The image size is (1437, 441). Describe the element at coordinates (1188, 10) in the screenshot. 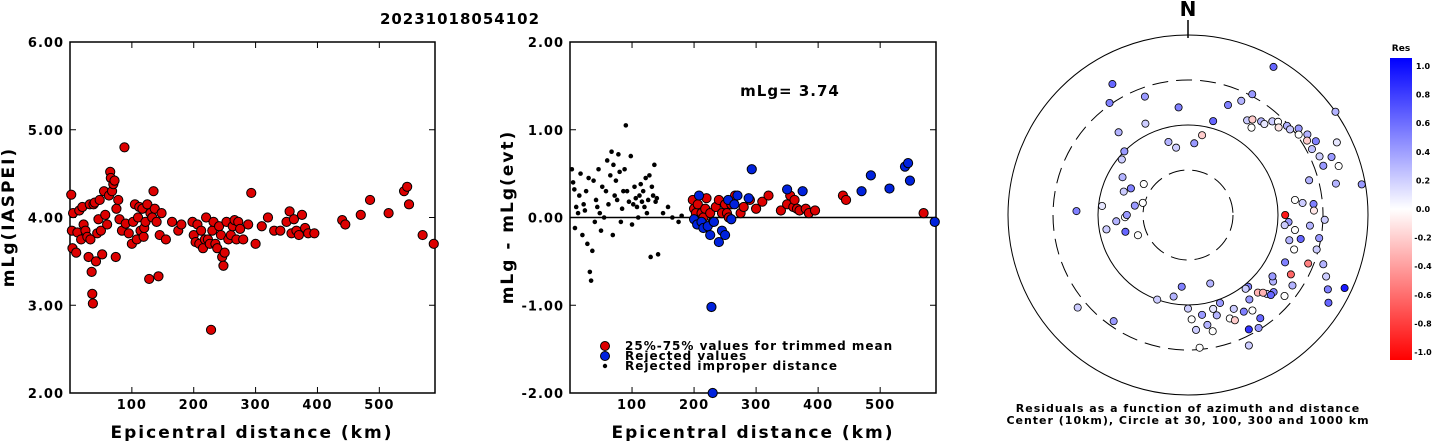

I see `north-label: N` at that location.